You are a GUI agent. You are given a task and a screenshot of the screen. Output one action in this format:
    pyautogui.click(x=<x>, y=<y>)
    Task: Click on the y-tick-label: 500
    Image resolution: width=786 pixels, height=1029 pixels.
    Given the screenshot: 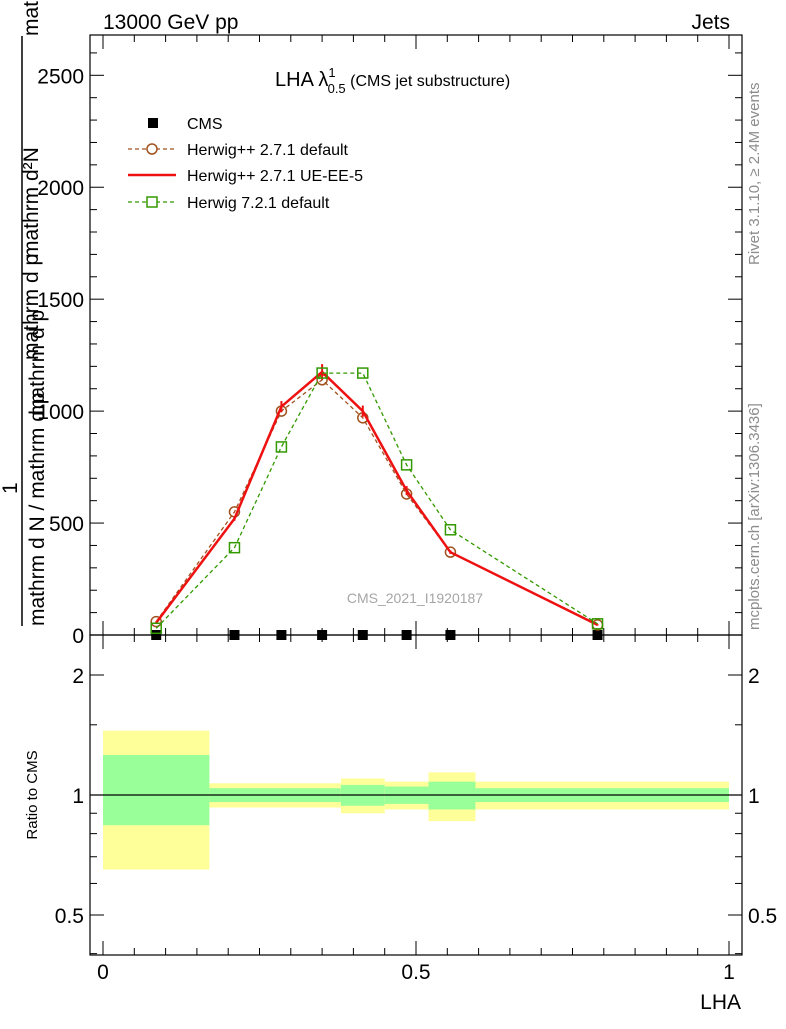 What is the action you would take?
    pyautogui.click(x=66, y=524)
    